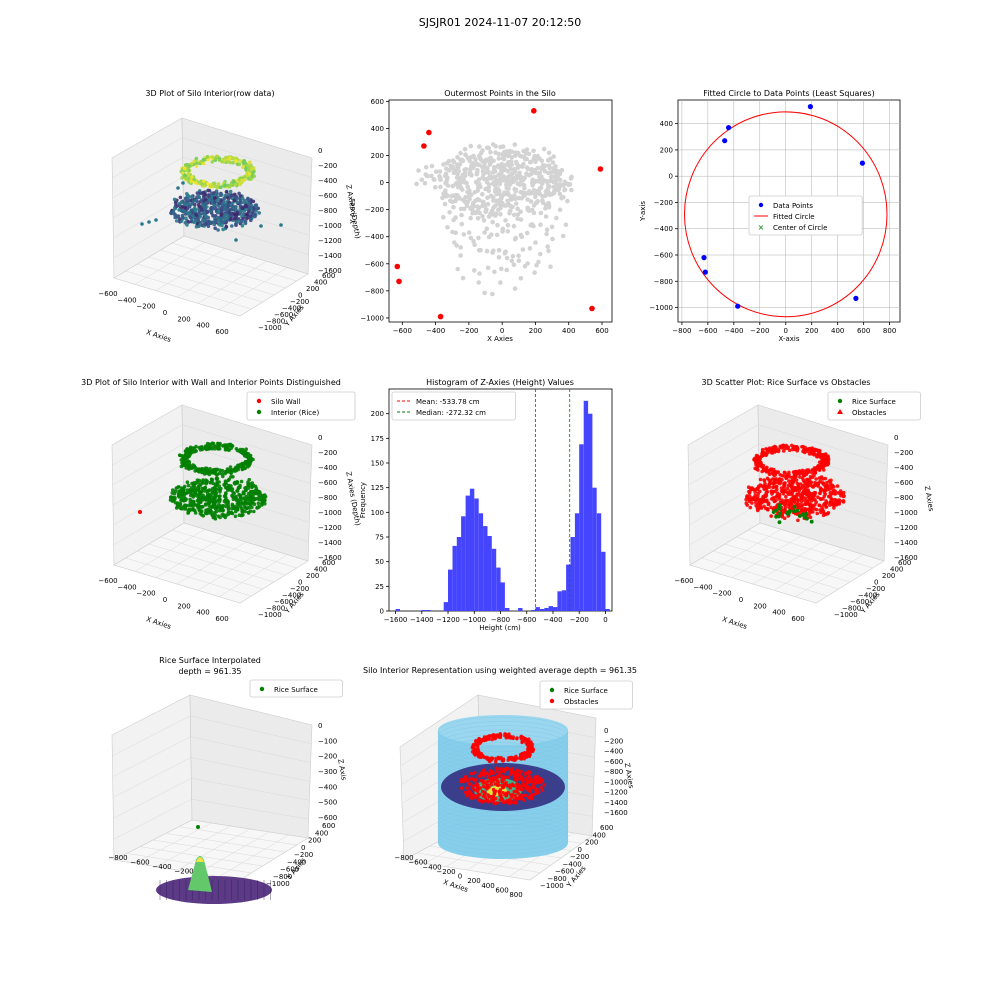  I want to click on x-tick-label: −1000, so click(474, 620).